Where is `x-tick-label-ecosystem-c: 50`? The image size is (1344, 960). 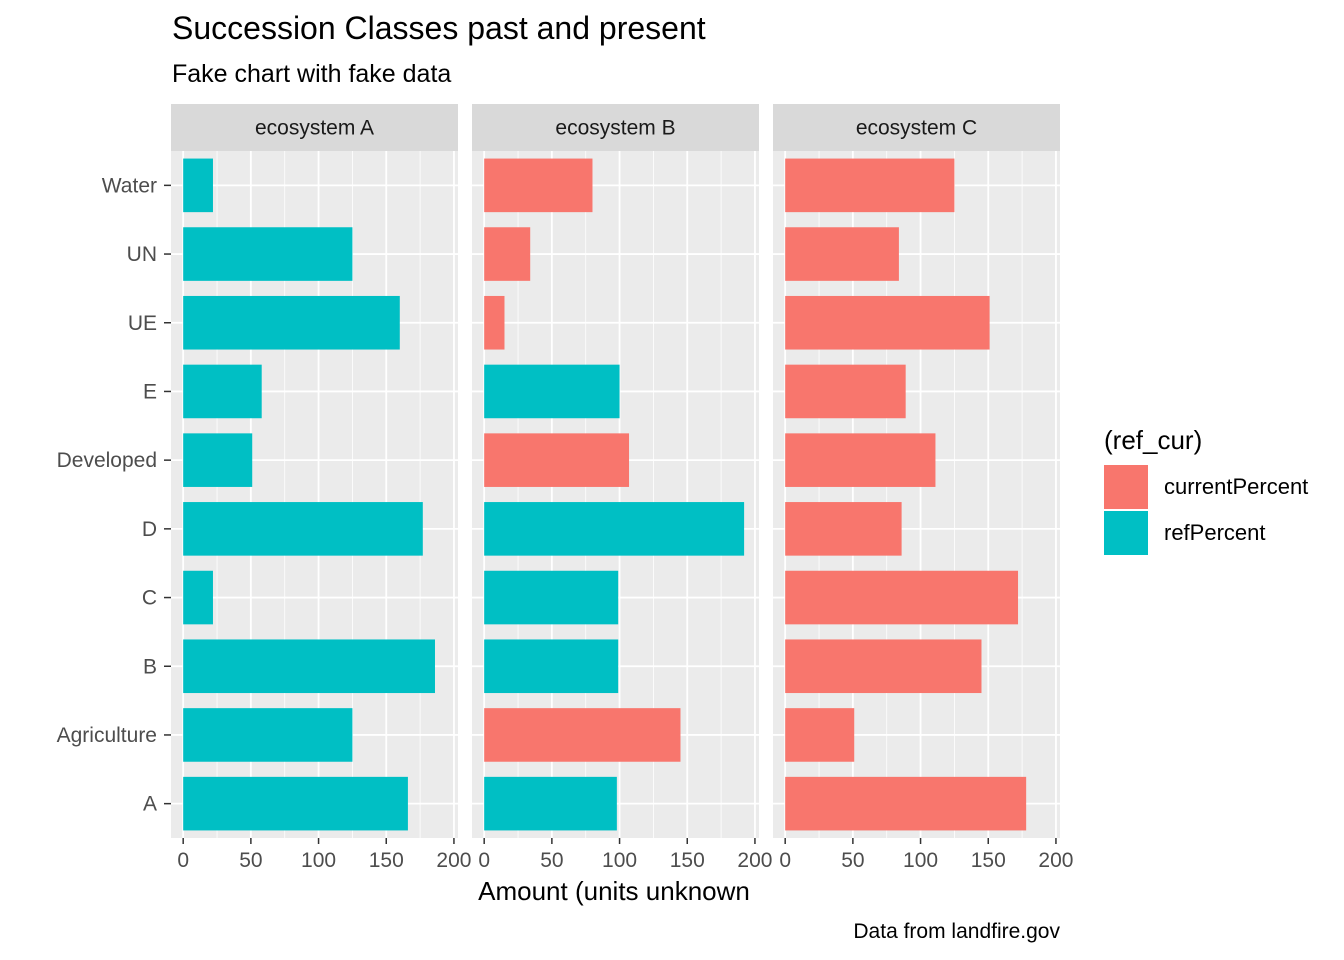 x-tick-label-ecosystem-c: 50 is located at coordinates (852, 860).